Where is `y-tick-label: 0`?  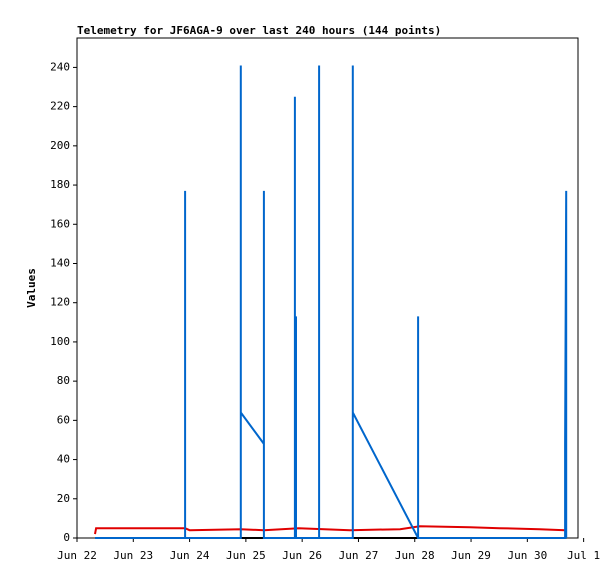
y-tick-label: 0 is located at coordinates (66, 537).